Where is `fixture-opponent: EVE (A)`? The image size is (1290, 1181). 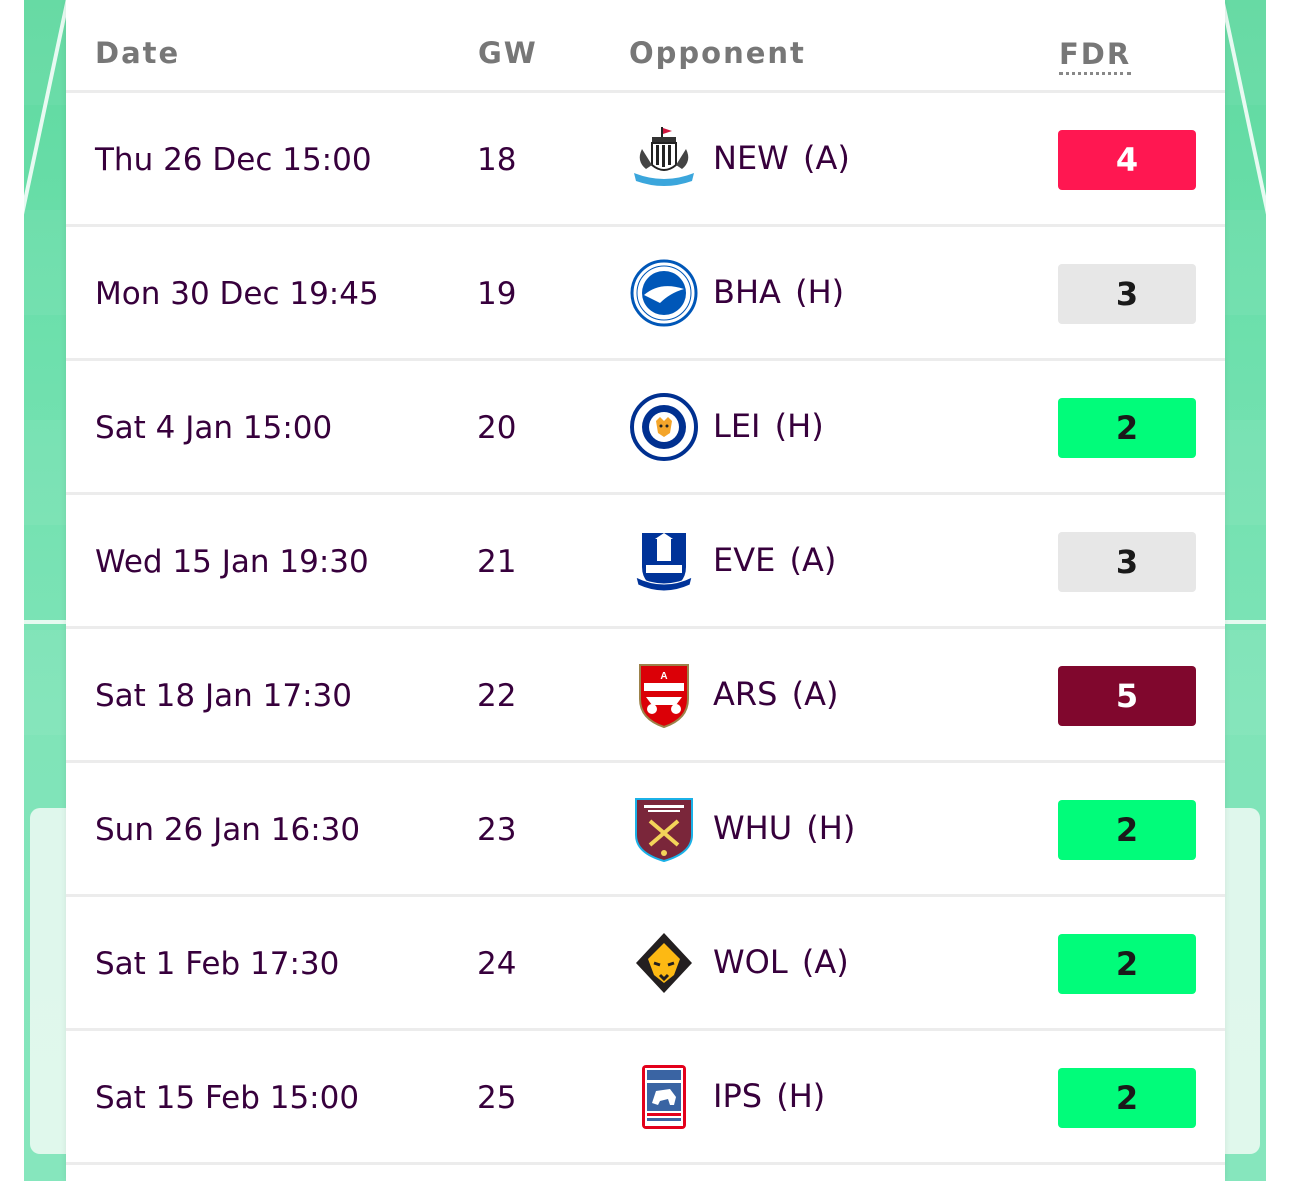 fixture-opponent: EVE (A) is located at coordinates (774, 560).